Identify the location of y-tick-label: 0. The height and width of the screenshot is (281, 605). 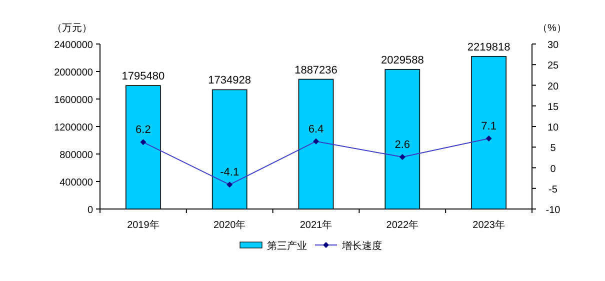
(90, 210).